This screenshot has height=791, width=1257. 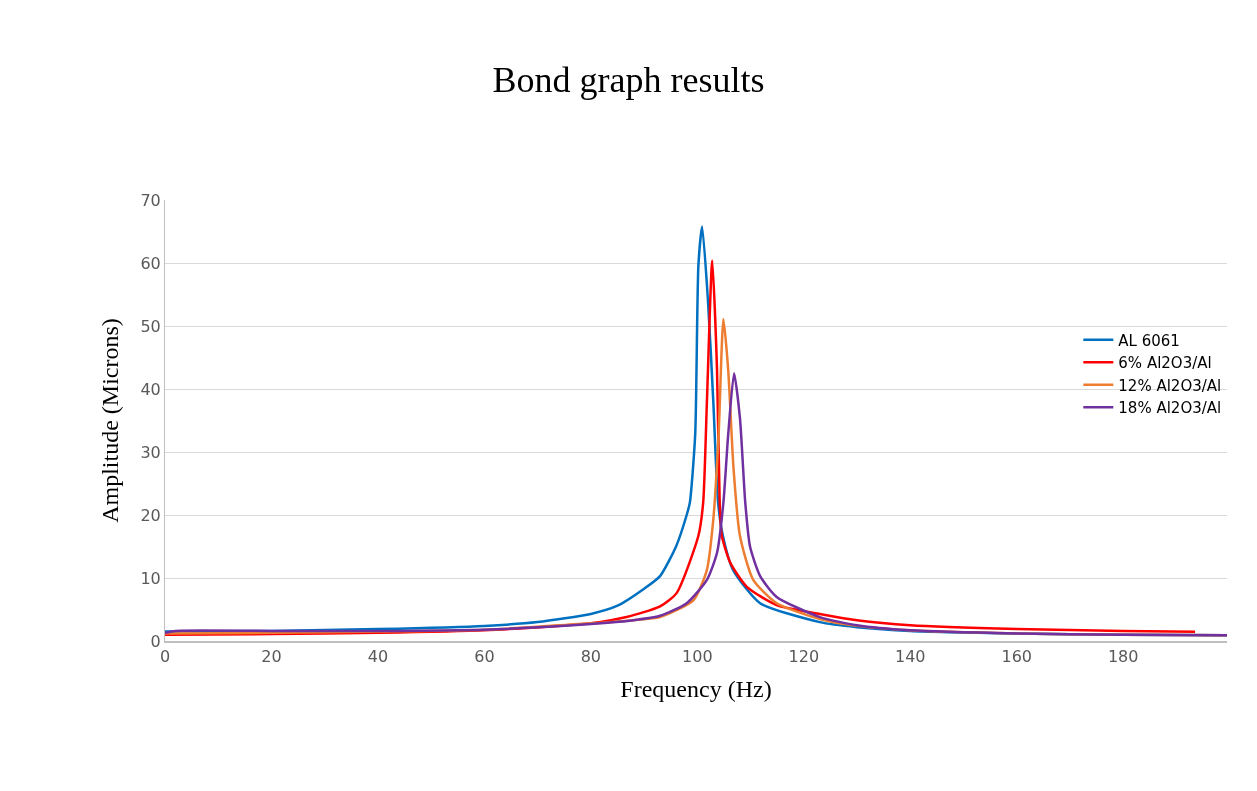 What do you see at coordinates (1165, 363) in the screenshot?
I see `legend-label: 6% Al2O3/Al` at bounding box center [1165, 363].